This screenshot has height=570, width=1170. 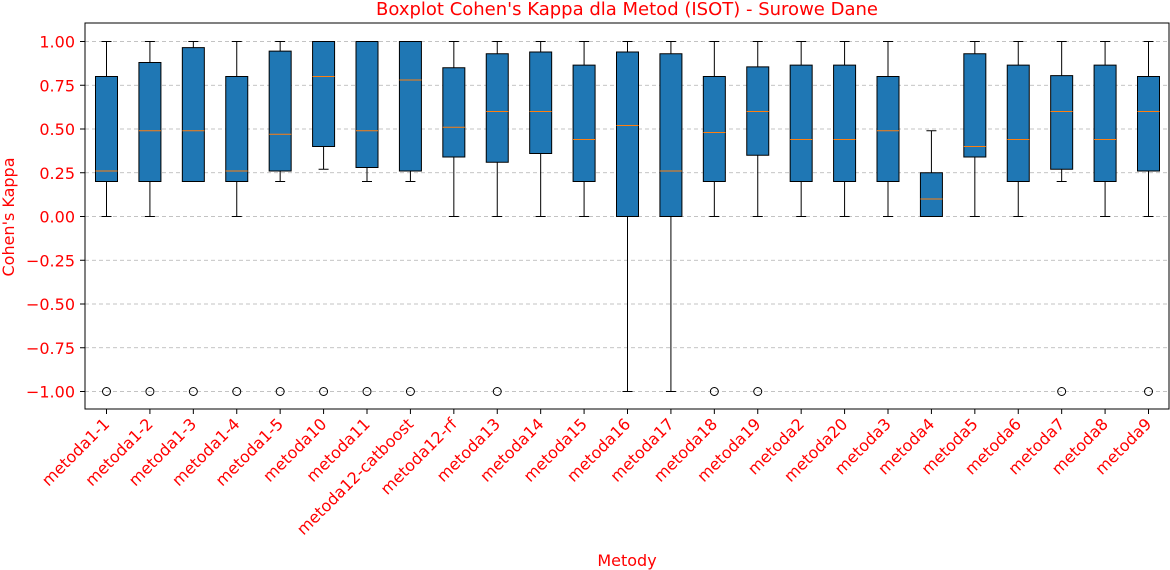 What do you see at coordinates (9, 216) in the screenshot?
I see `y-axis-label: Cohen's Kappa` at bounding box center [9, 216].